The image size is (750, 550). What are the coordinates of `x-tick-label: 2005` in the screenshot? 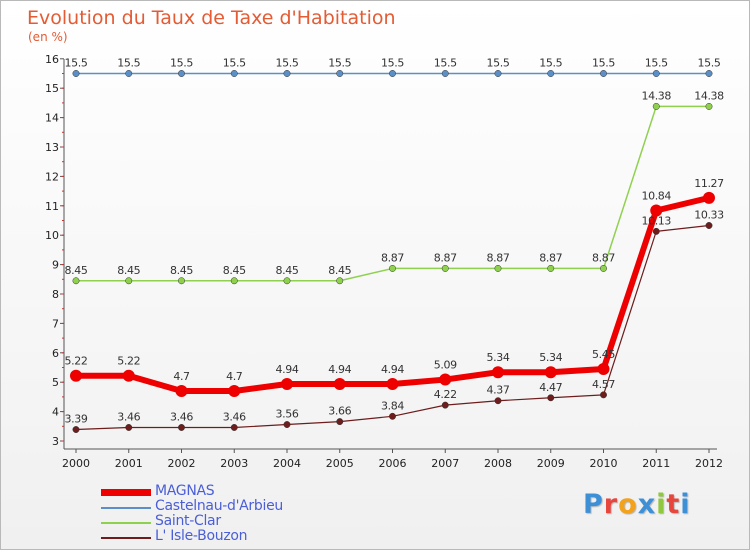 It's located at (340, 463).